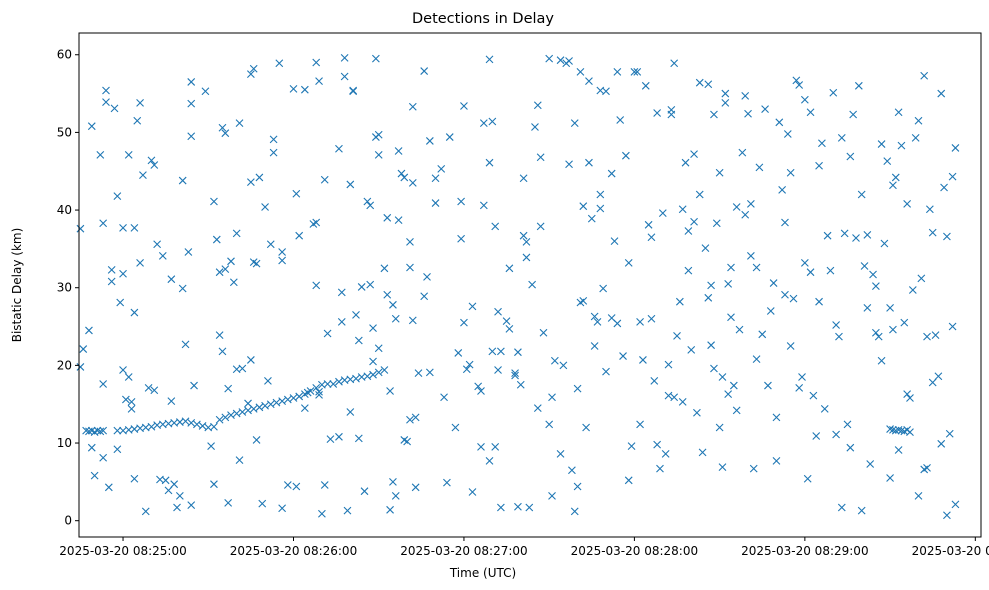 The image size is (989, 590). What do you see at coordinates (463, 551) in the screenshot?
I see `x-tick-label: 2025-03-20 08:27:00` at bounding box center [463, 551].